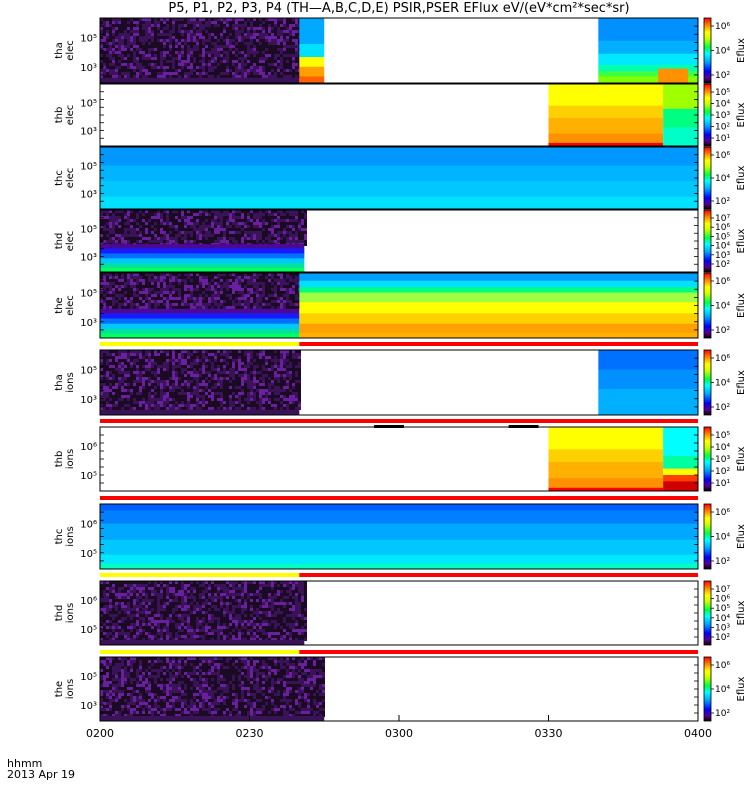 The height and width of the screenshot is (800, 750). I want to click on date-label: 2013 Apr 19, so click(41, 774).